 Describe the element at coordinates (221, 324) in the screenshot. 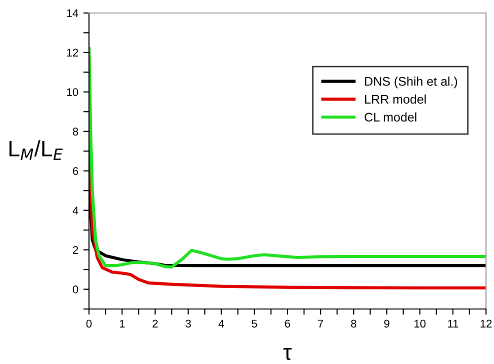

I see `x-tick-label: 4` at that location.